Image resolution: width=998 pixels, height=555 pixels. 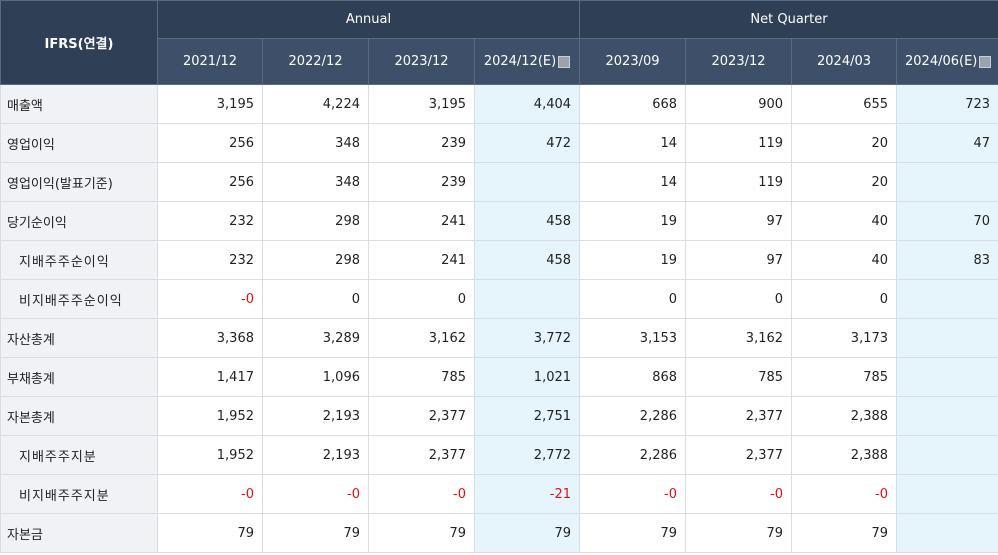 What do you see at coordinates (527, 455) in the screenshot?
I see `value-cell: 2,772` at bounding box center [527, 455].